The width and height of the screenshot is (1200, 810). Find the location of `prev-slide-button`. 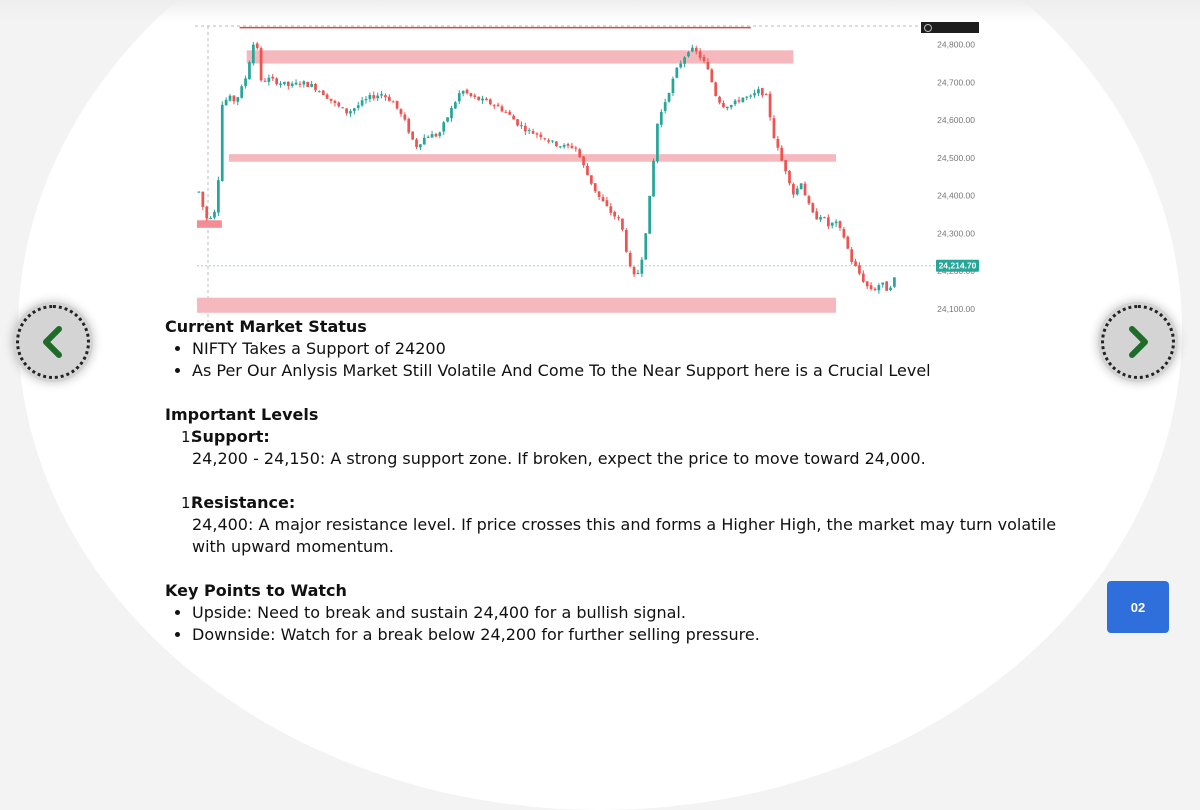

prev-slide-button is located at coordinates (53, 342).